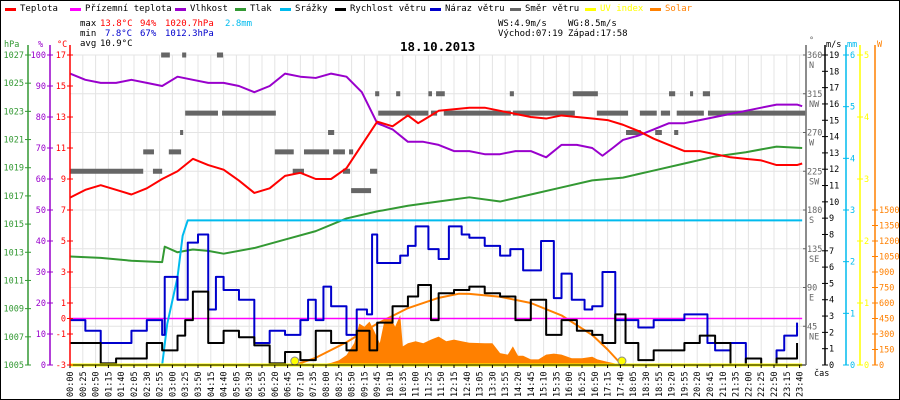  What do you see at coordinates (811, 221) in the screenshot?
I see `direction-axis-compass-label: S` at bounding box center [811, 221].